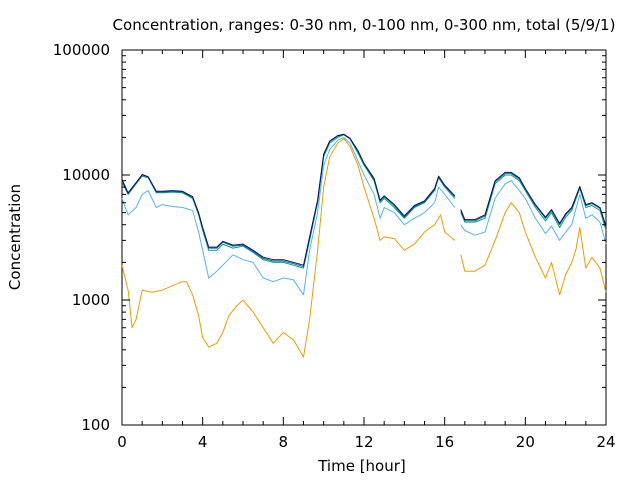 Image resolution: width=640 pixels, height=480 pixels. Describe the element at coordinates (95, 425) in the screenshot. I see `y-tick-label: 100` at that location.